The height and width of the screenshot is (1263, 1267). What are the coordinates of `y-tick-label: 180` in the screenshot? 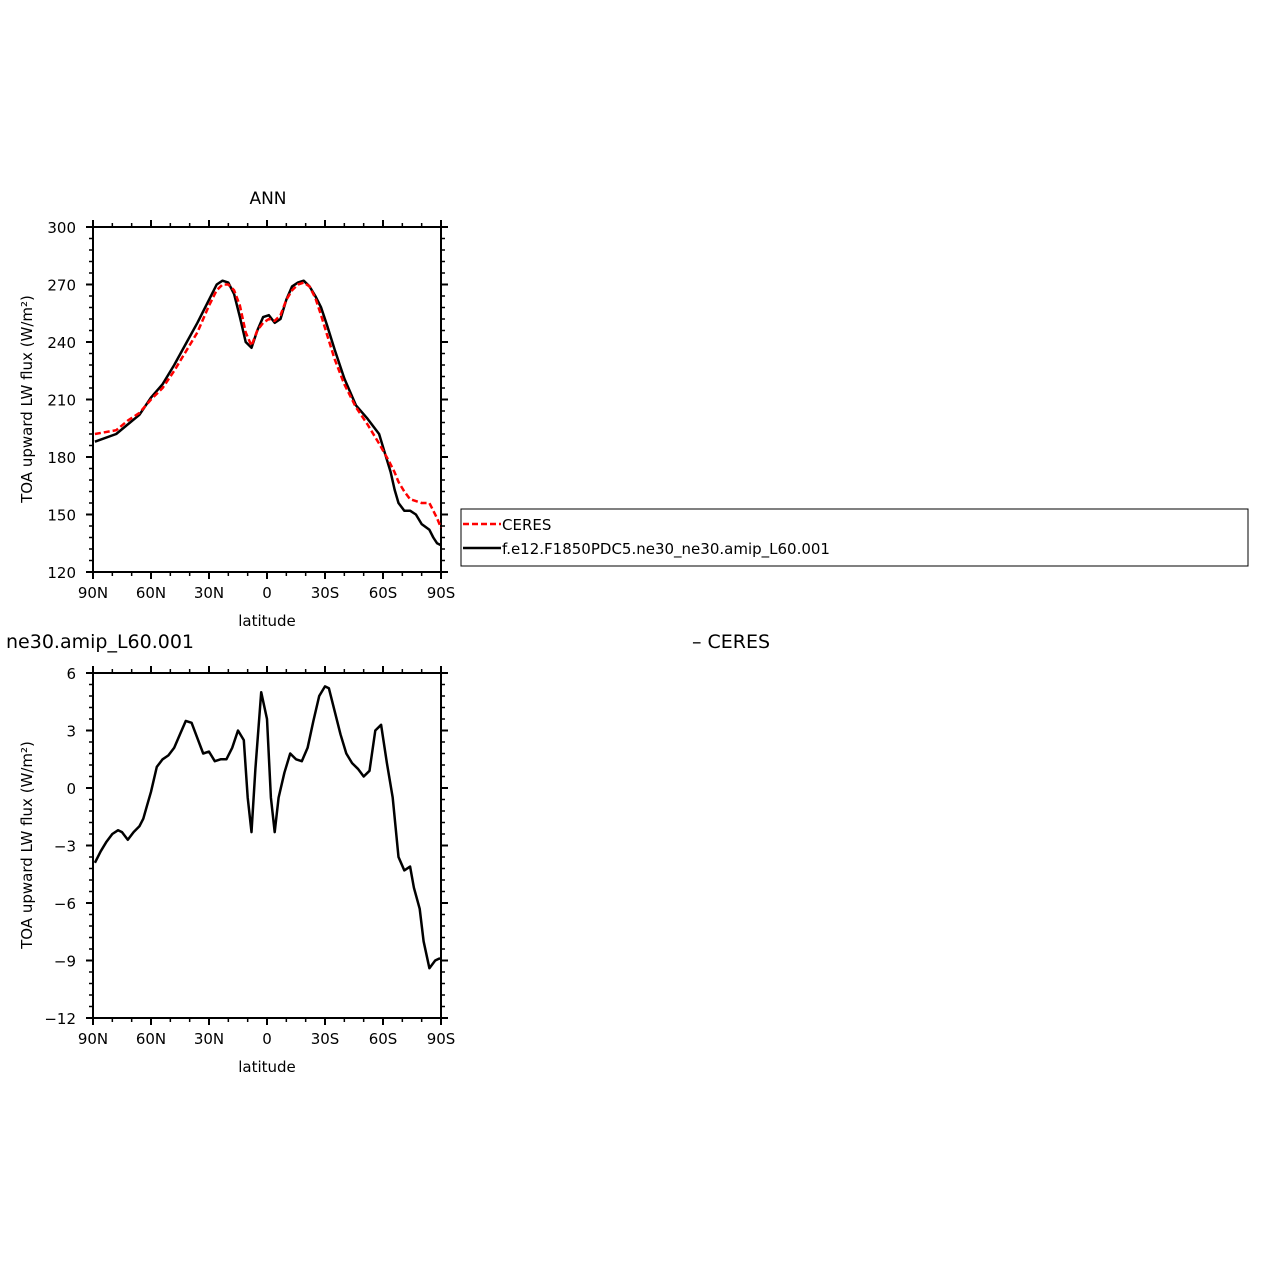 It's located at (61, 458).